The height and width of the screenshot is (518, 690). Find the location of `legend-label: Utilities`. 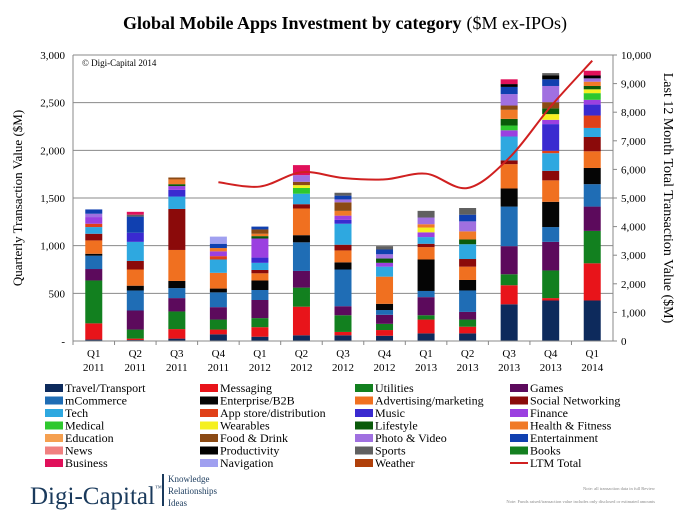

legend-label: Utilities is located at coordinates (394, 388).